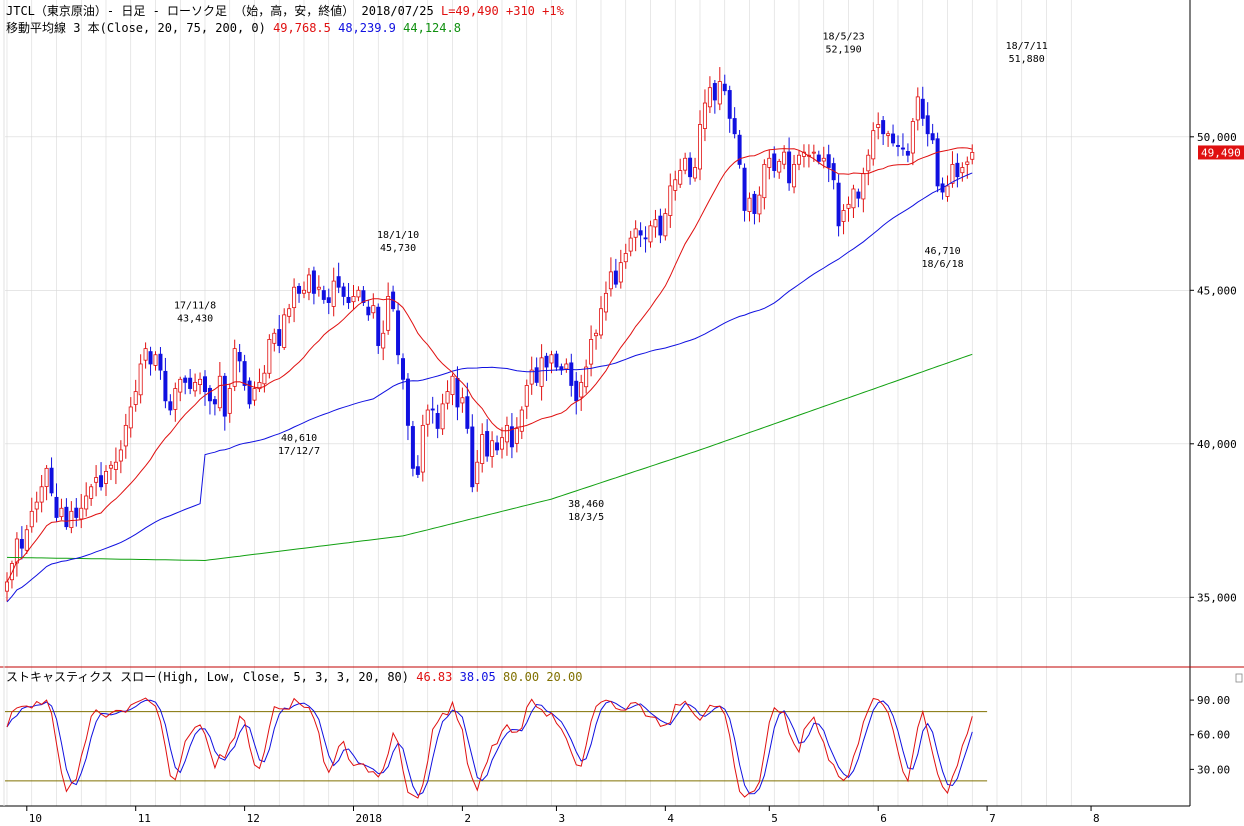  What do you see at coordinates (1217, 444) in the screenshot?
I see `price-tick-label: 40,000` at bounding box center [1217, 444].